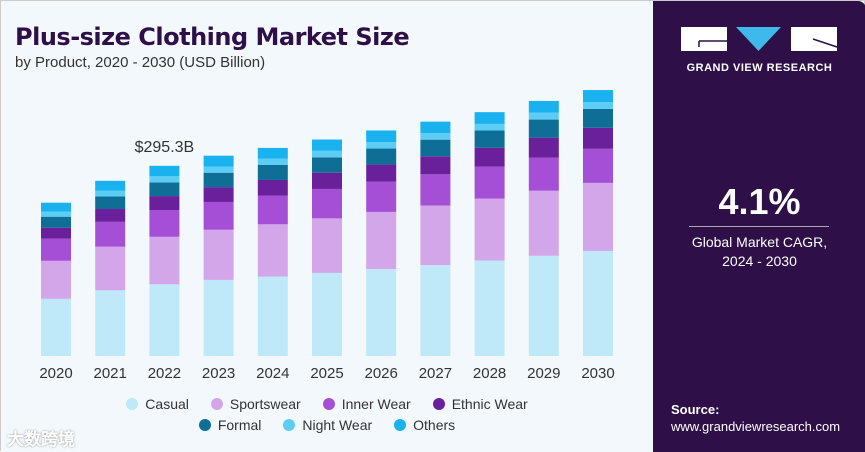 Image resolution: width=865 pixels, height=452 pixels. Describe the element at coordinates (56, 249) in the screenshot. I see `bar-segment-inner-wear-2020` at that location.